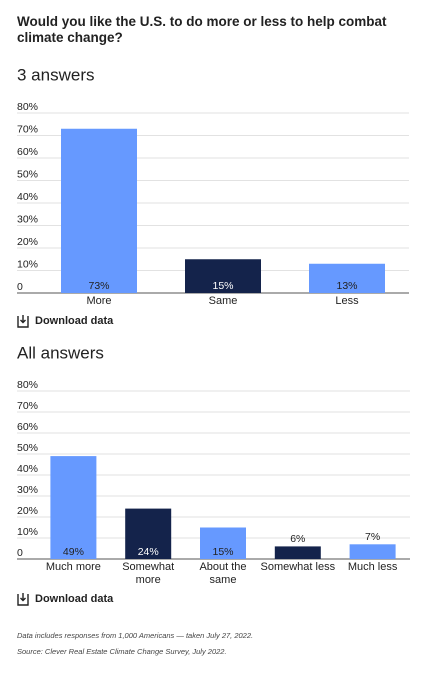 The image size is (427, 675). I want to click on x-tick-label: Much less, so click(372, 567).